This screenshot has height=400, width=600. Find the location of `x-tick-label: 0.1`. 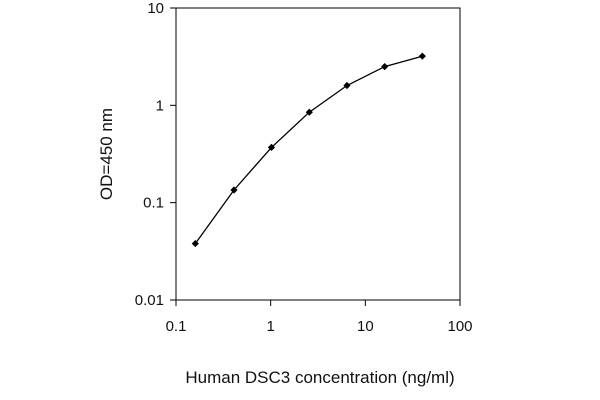

x-tick-label: 0.1 is located at coordinates (176, 326).